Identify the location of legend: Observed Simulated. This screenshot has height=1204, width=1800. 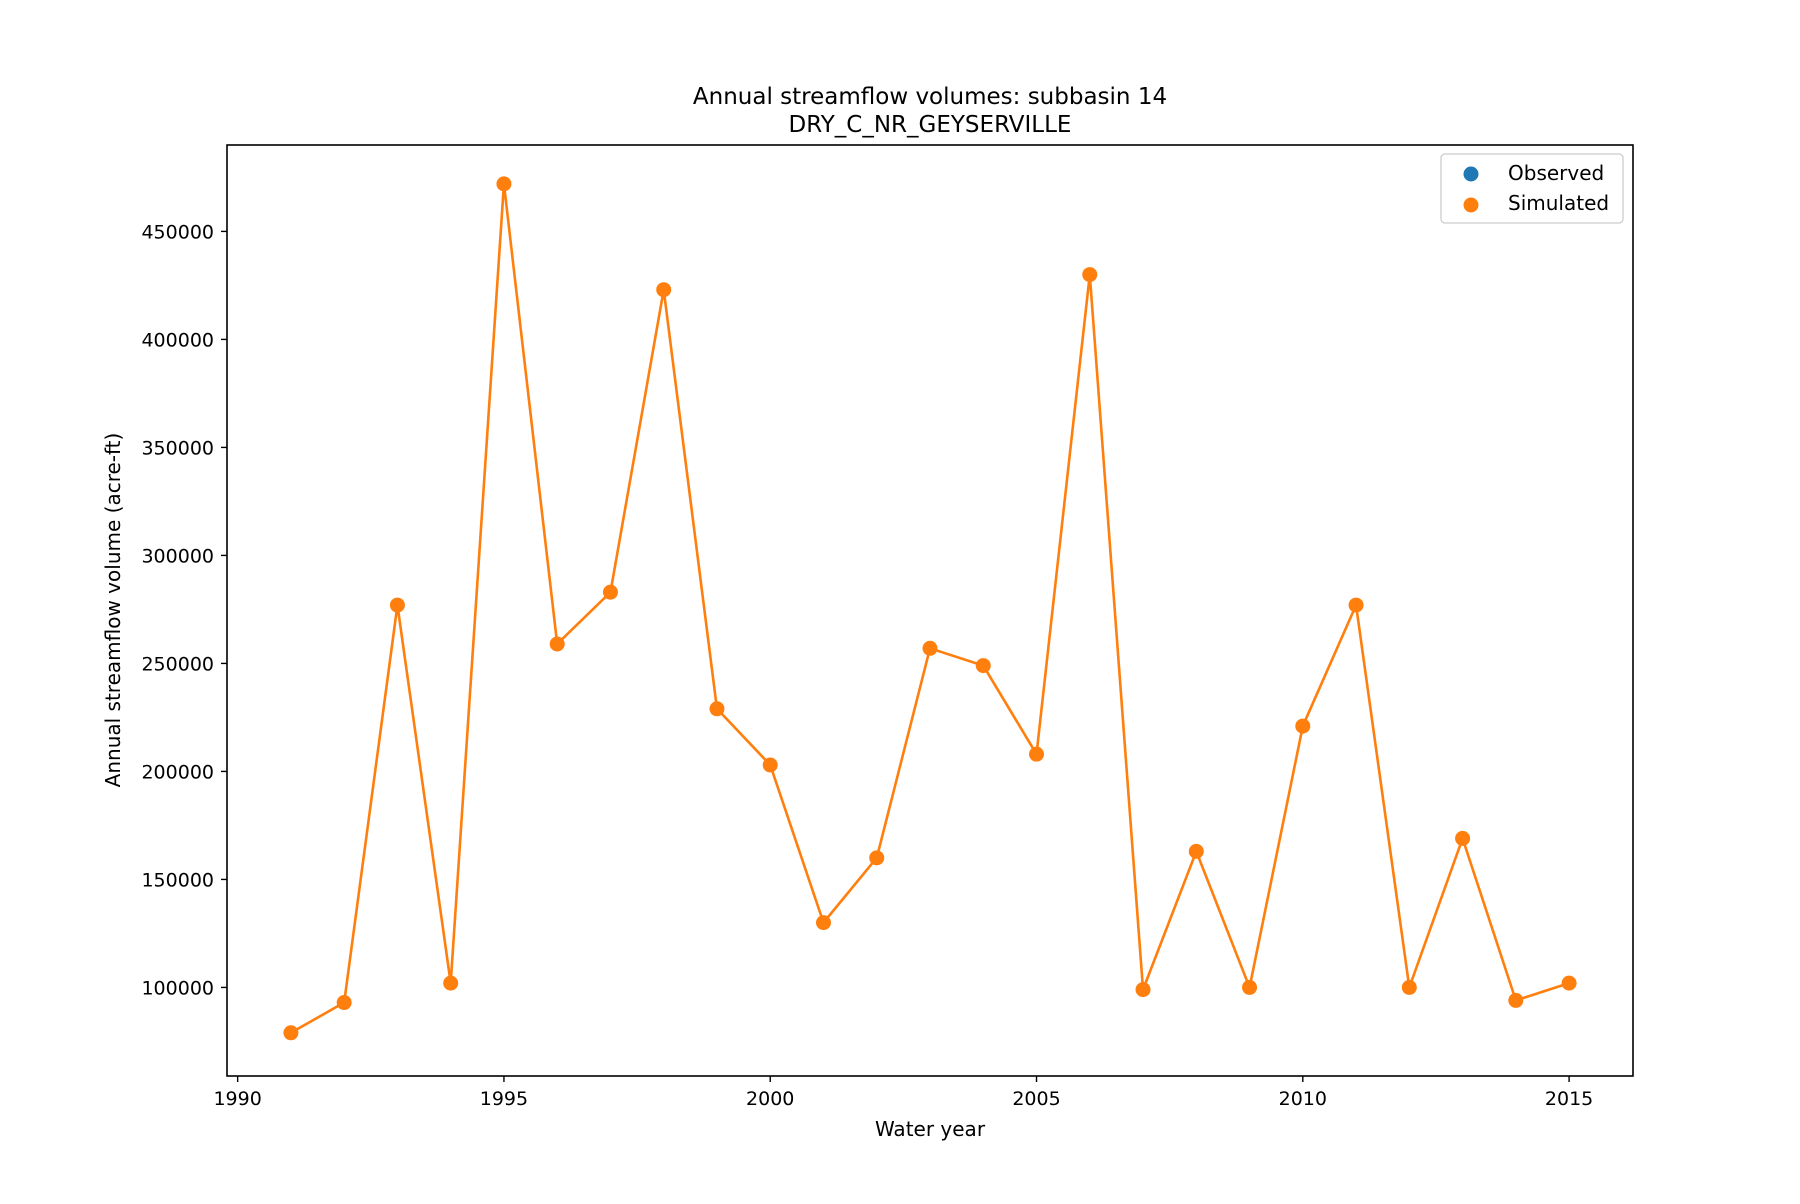
(1532, 188).